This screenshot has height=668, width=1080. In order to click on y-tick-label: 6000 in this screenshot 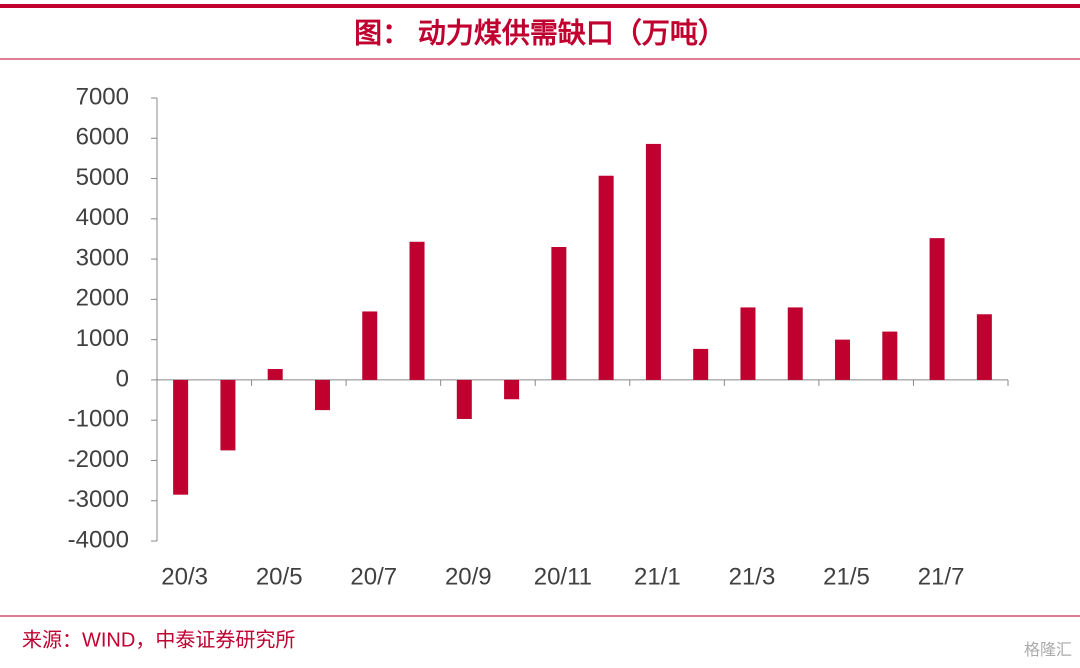, I will do `click(102, 137)`.